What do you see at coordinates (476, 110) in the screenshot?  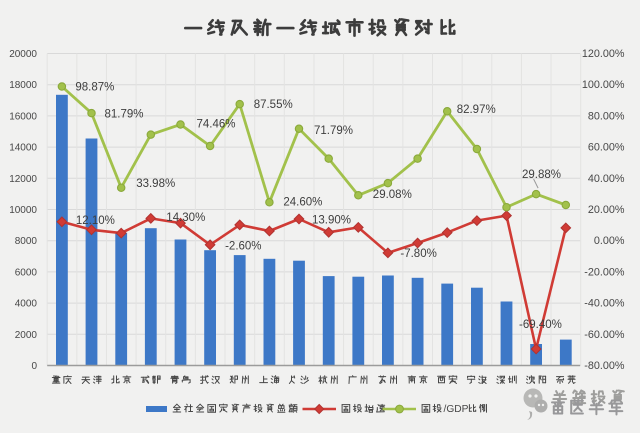 I see `svg-text: 82.97%` at bounding box center [476, 110].